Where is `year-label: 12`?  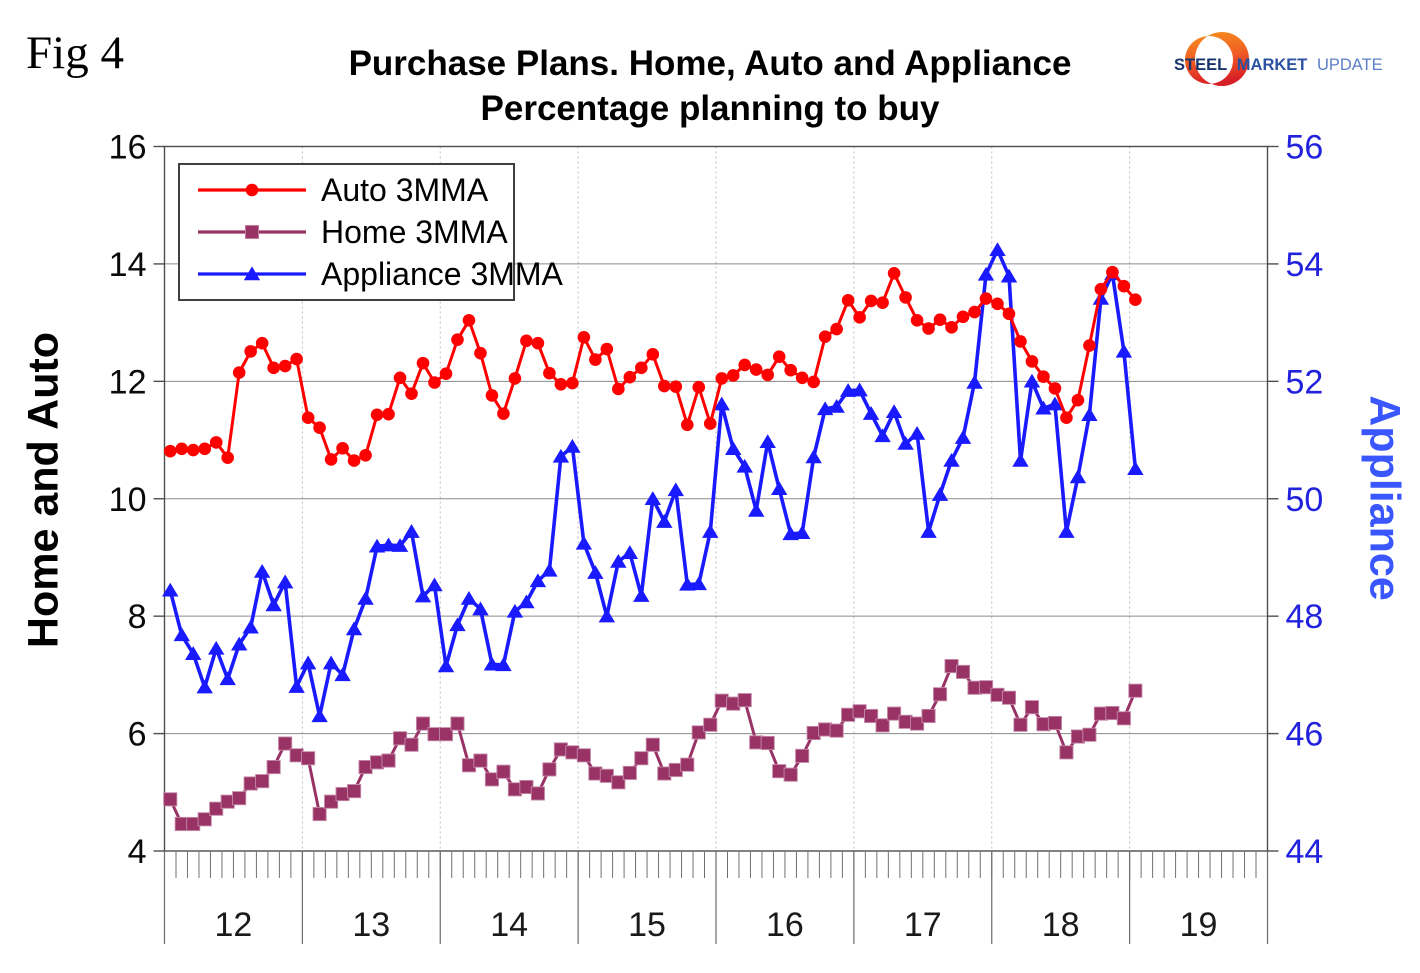
year-label: 12 is located at coordinates (234, 925).